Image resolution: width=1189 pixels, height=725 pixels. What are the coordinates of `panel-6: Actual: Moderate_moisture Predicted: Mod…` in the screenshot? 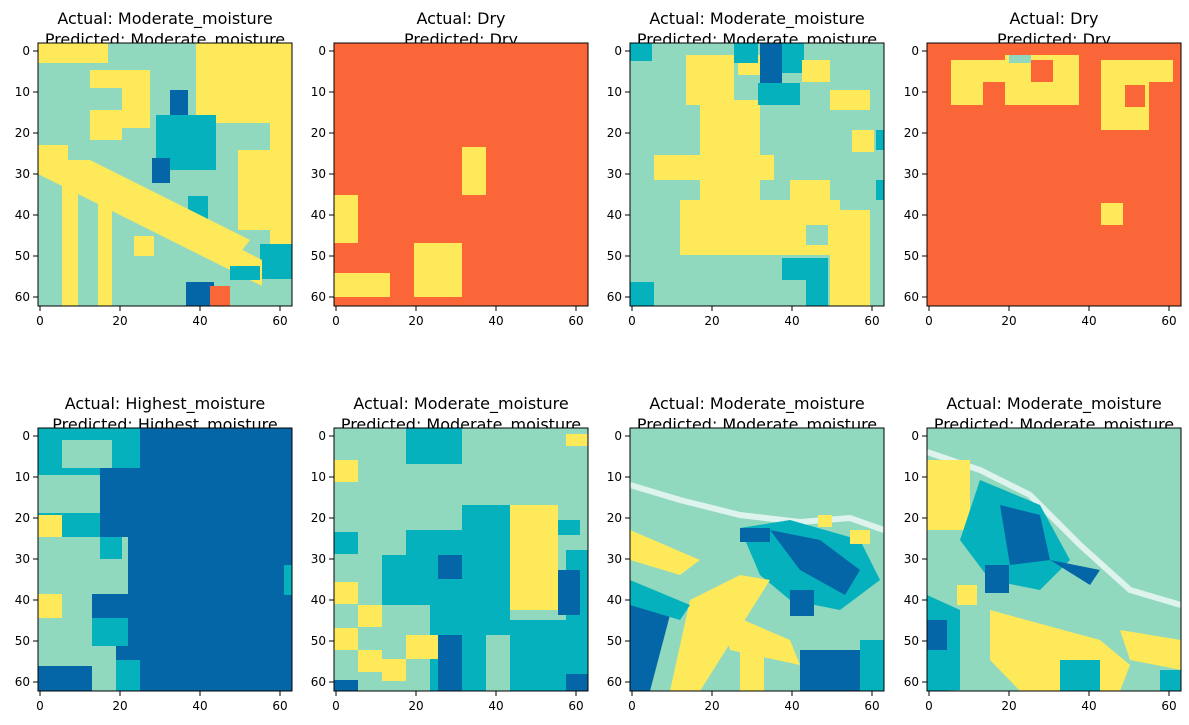 It's located at (450, 553).